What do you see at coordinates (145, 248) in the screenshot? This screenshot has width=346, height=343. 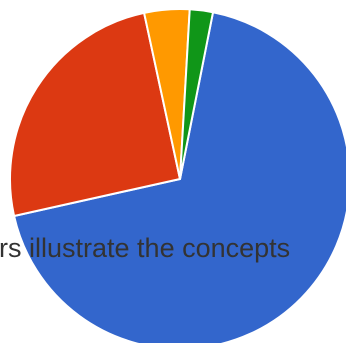 I see `caption-text: ers illustrate the concepts` at bounding box center [145, 248].